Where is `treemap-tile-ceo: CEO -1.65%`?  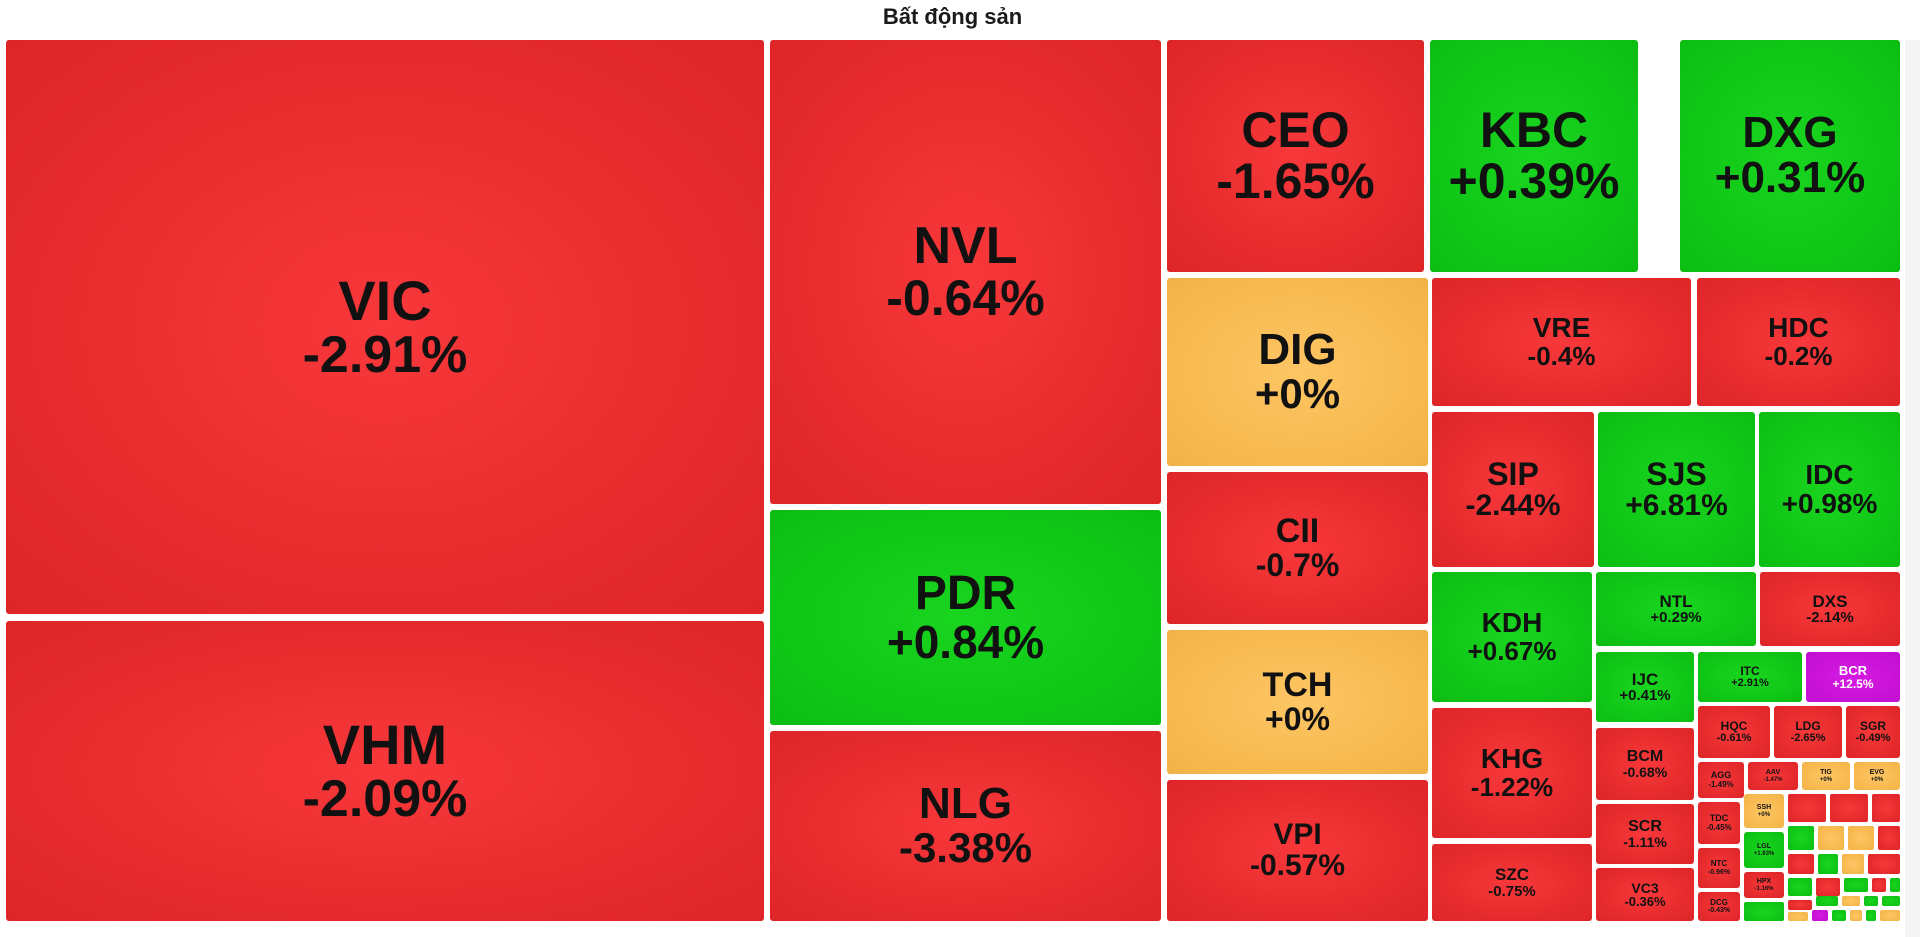
treemap-tile-ceo: CEO -1.65% is located at coordinates (1295, 156).